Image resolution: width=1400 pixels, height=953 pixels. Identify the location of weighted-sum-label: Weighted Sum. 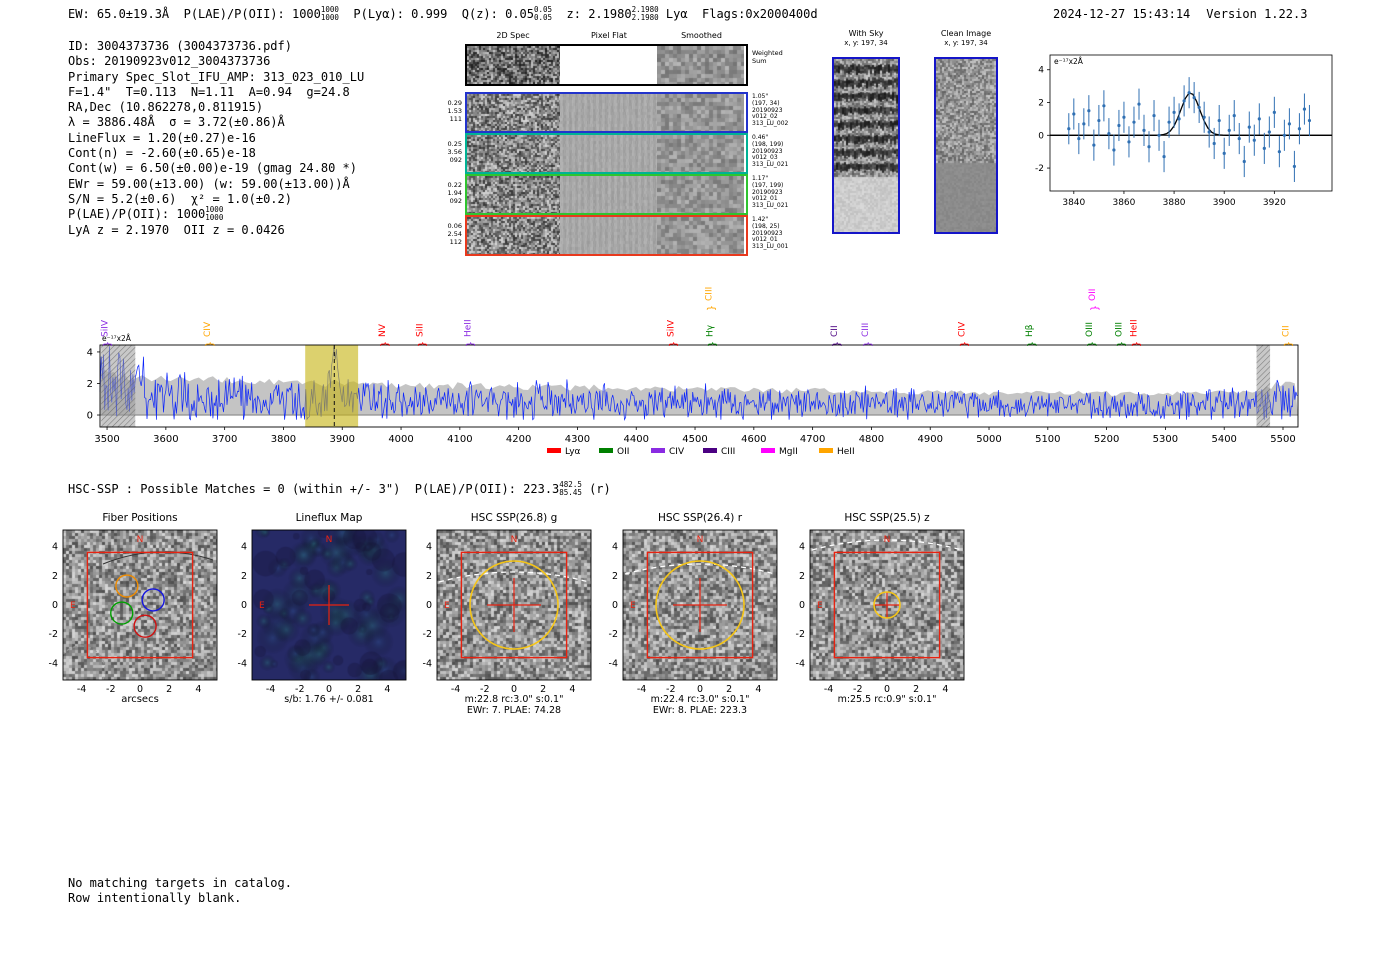
(767, 57).